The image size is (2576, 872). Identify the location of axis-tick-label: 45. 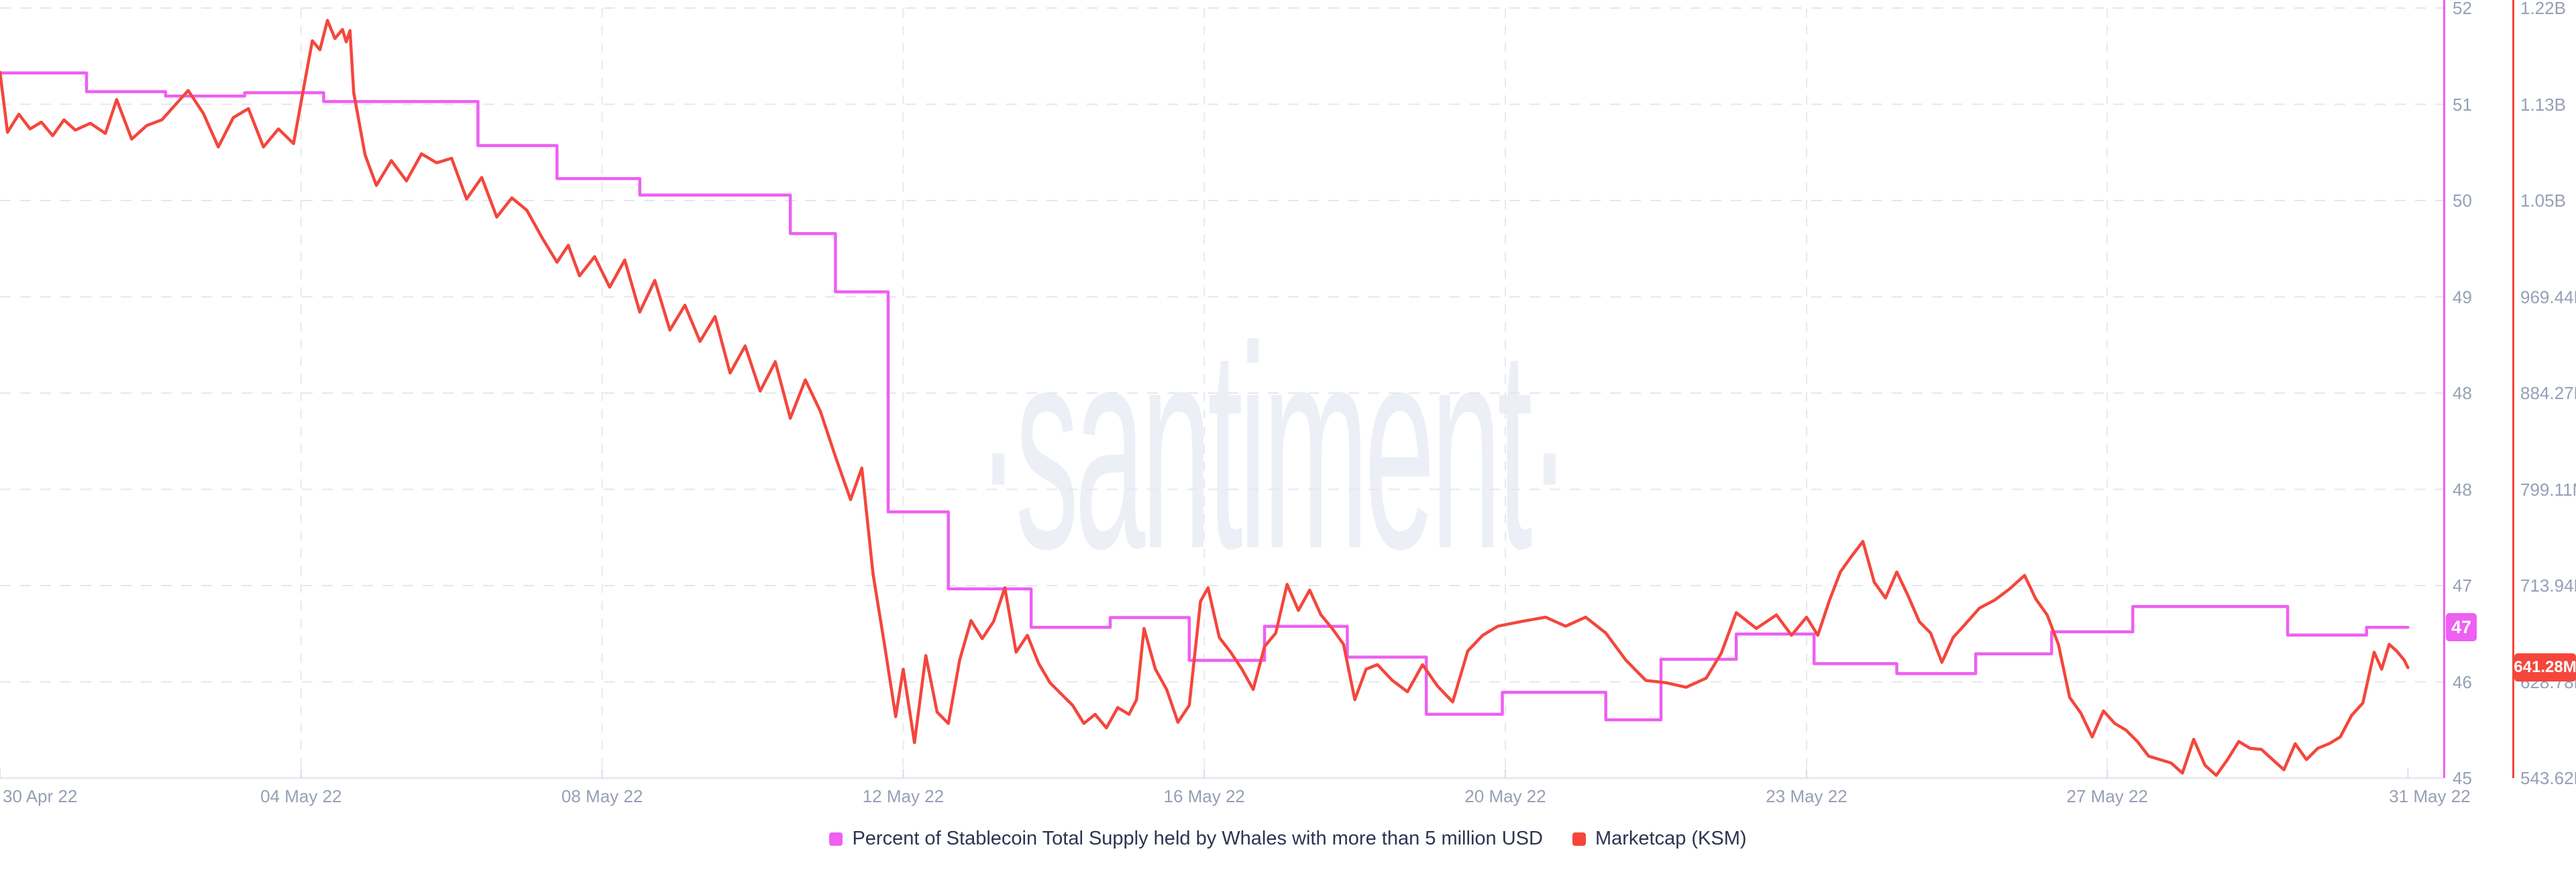
(2462, 778).